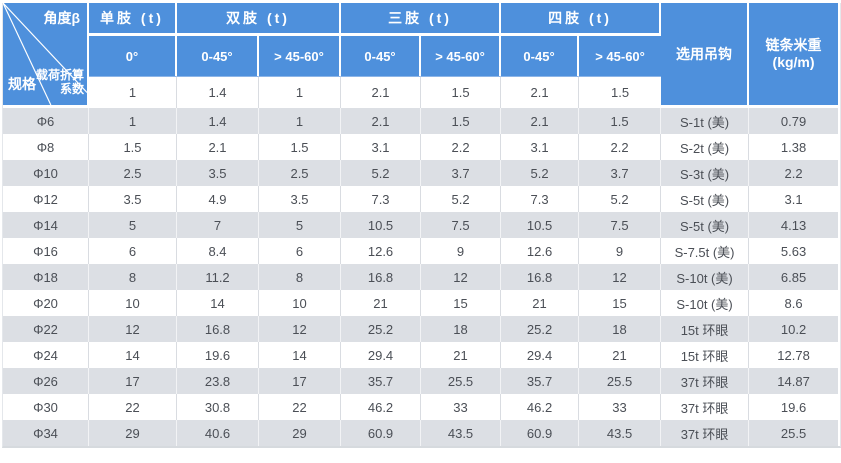  I want to click on triple-leg-45-60-cell: 1.5, so click(461, 121).